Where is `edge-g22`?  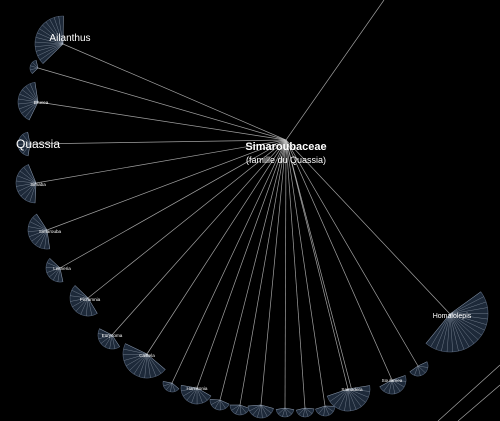
edge-g22 is located at coordinates (352, 253).